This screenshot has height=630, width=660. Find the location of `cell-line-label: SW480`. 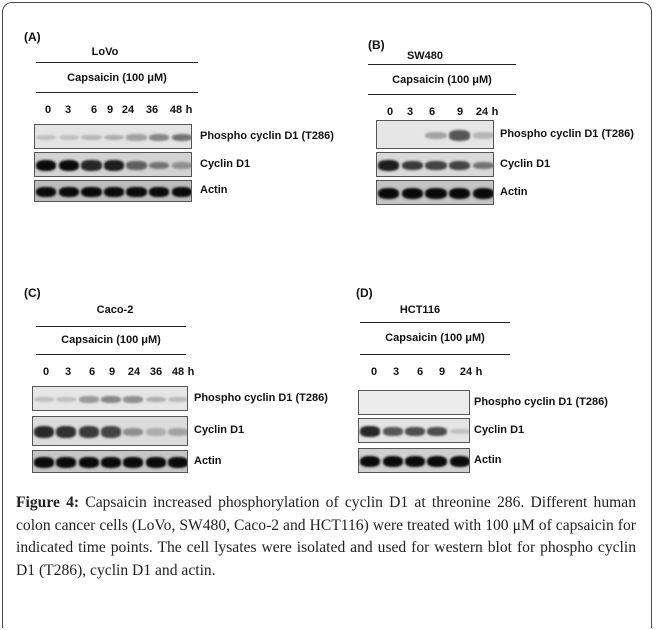

cell-line-label: SW480 is located at coordinates (425, 56).